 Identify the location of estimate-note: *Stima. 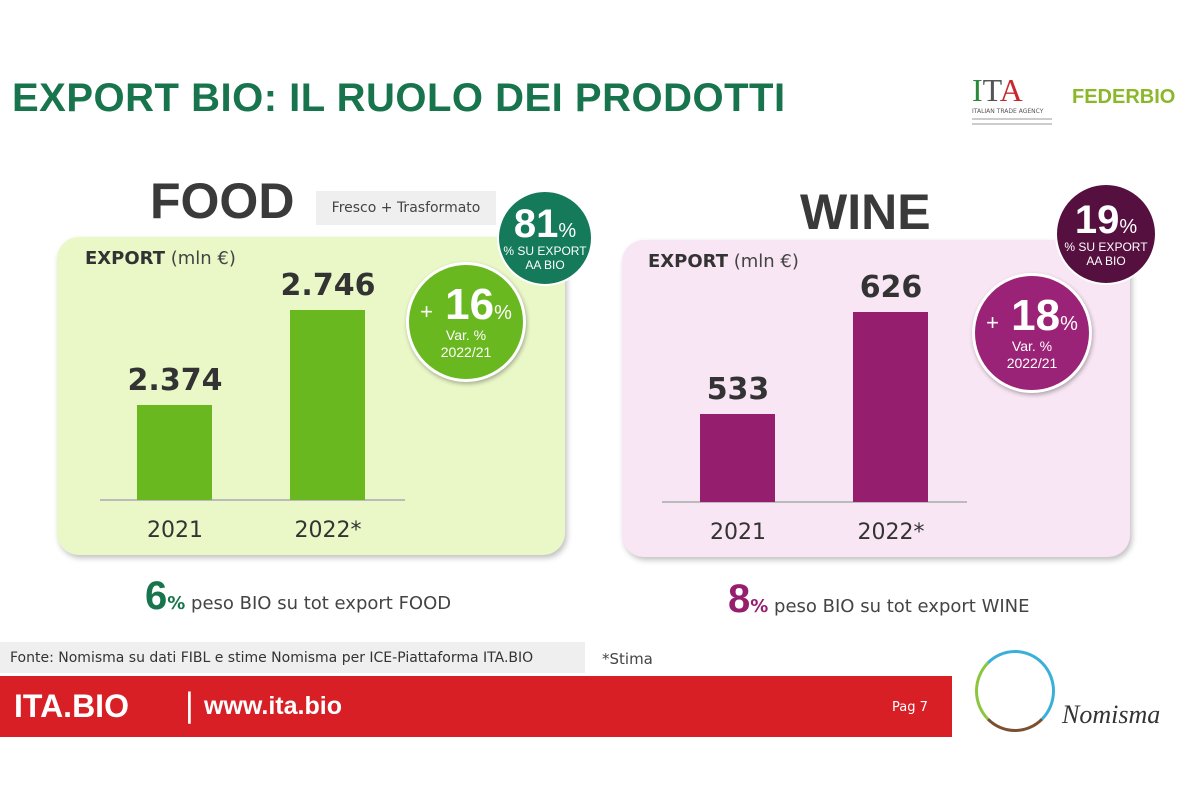
(627, 659).